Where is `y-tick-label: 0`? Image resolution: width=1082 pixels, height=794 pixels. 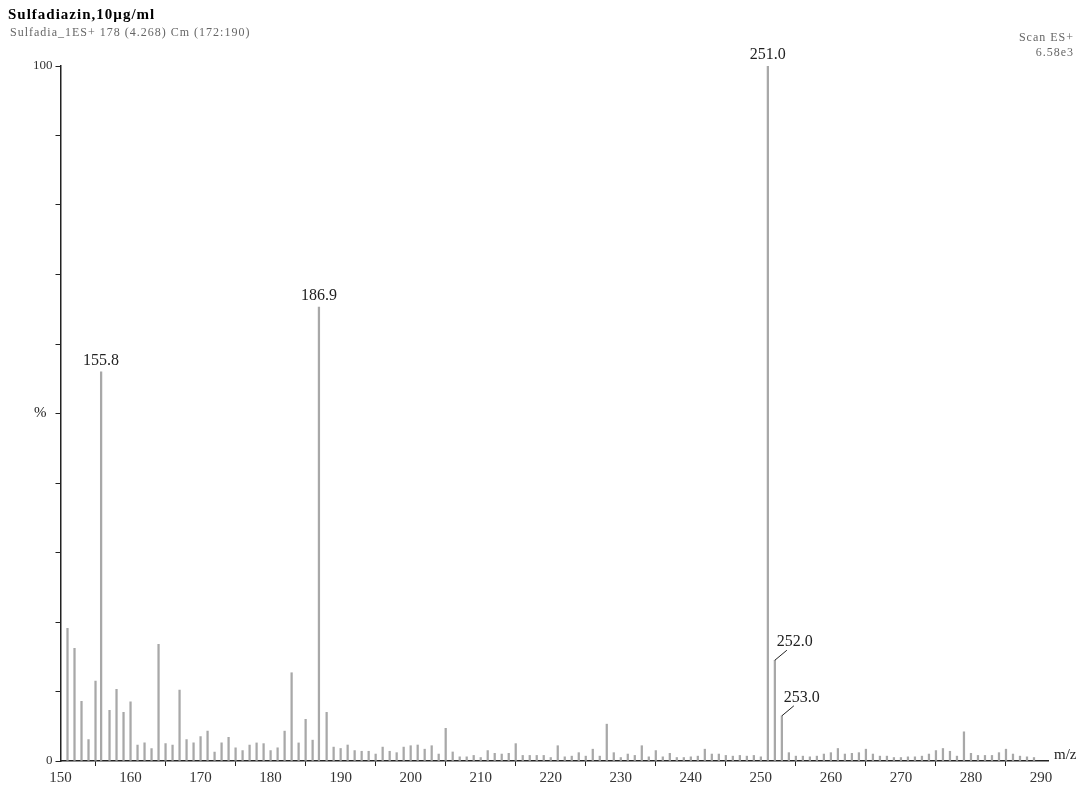 y-tick-label: 0 is located at coordinates (49, 760).